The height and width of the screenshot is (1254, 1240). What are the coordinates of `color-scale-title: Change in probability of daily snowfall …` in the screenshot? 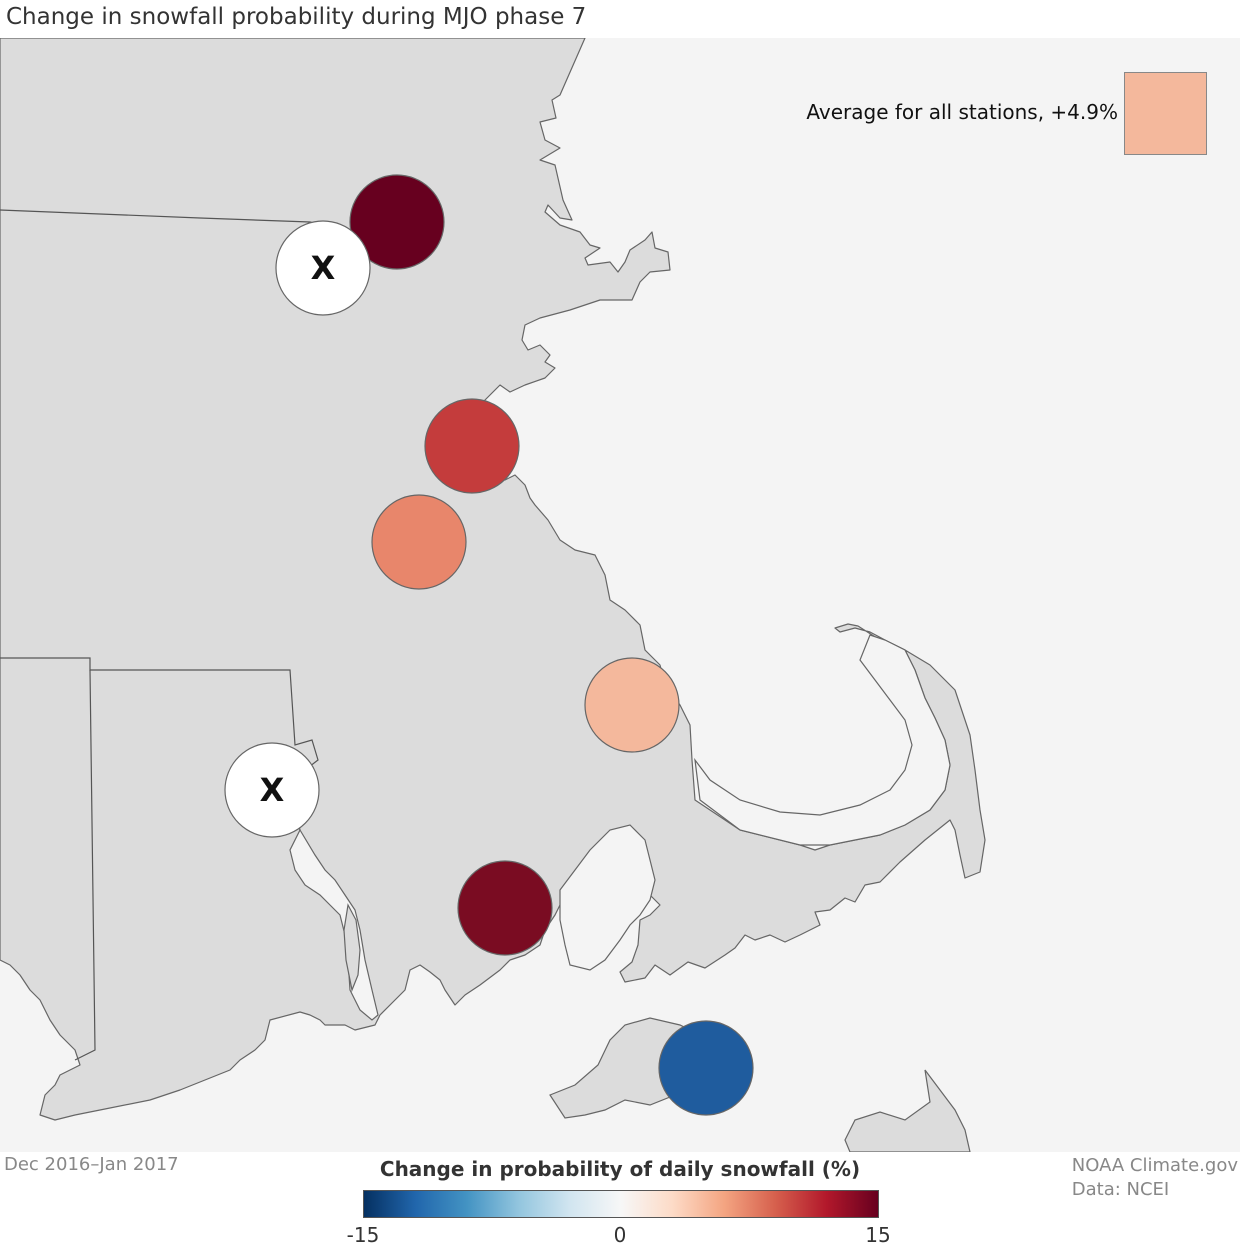 It's located at (620, 1169).